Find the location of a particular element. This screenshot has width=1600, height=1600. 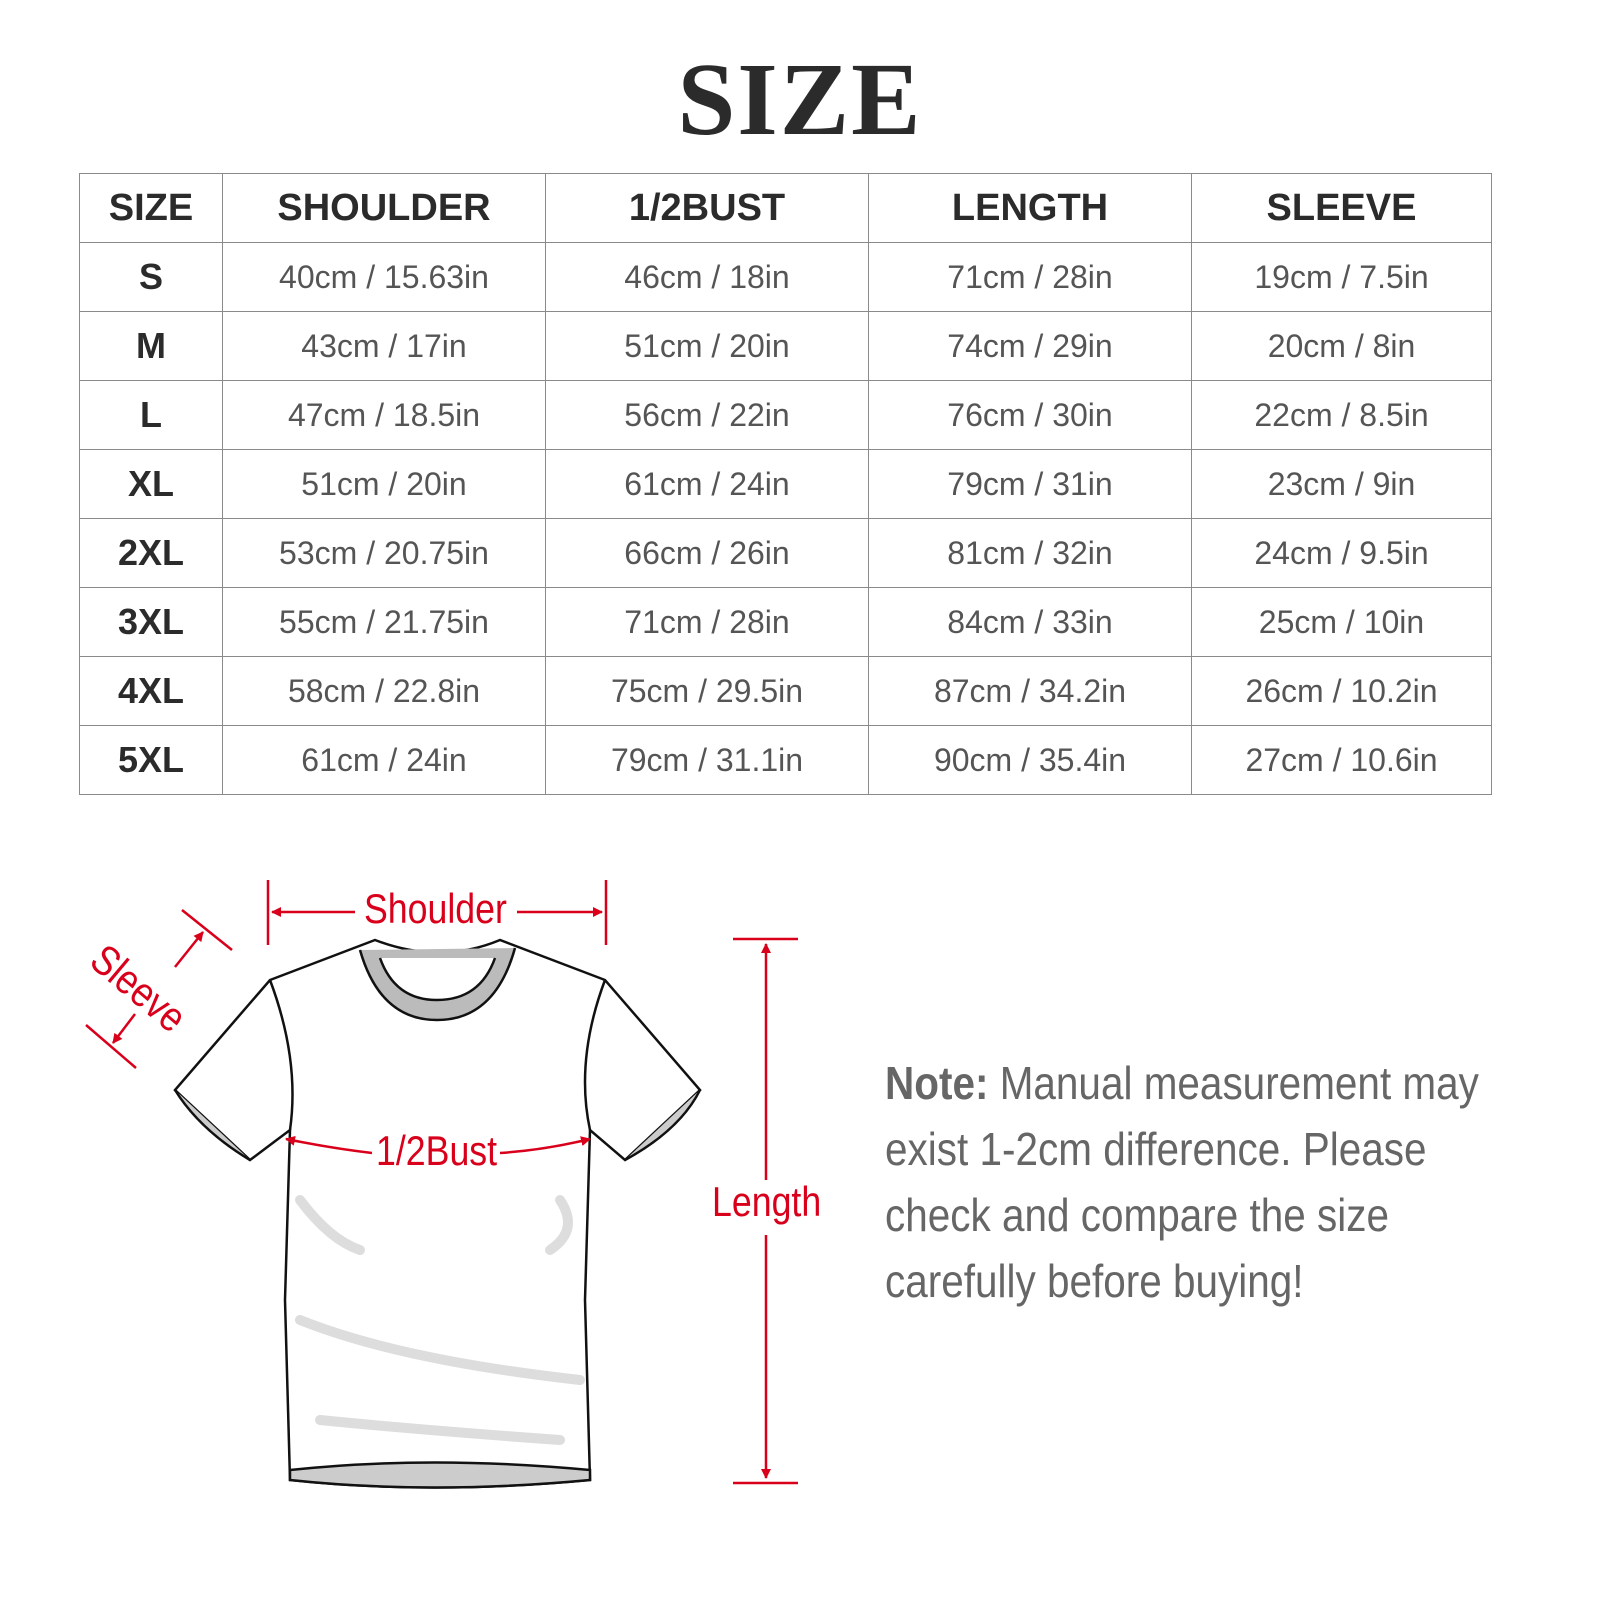

size-cell: S is located at coordinates (151, 277).